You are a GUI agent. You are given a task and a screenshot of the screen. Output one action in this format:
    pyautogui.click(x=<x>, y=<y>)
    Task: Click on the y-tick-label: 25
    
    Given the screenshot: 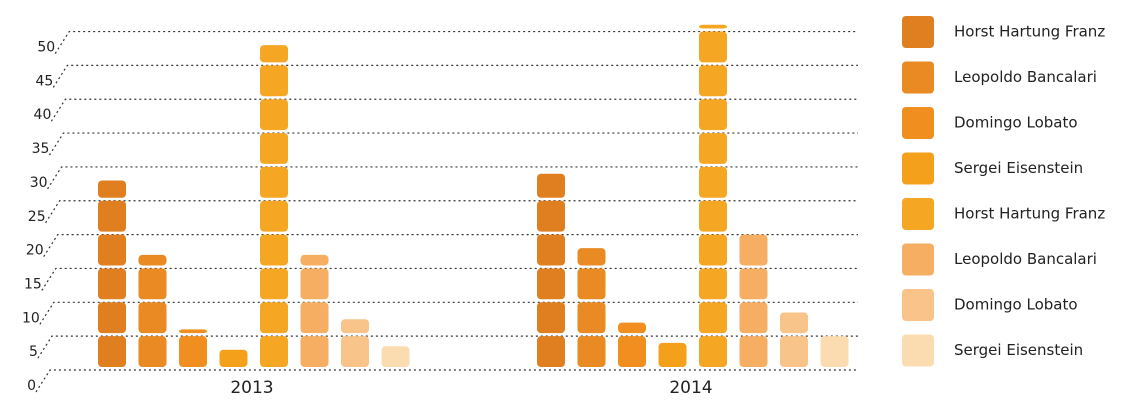 What is the action you would take?
    pyautogui.click(x=37, y=217)
    